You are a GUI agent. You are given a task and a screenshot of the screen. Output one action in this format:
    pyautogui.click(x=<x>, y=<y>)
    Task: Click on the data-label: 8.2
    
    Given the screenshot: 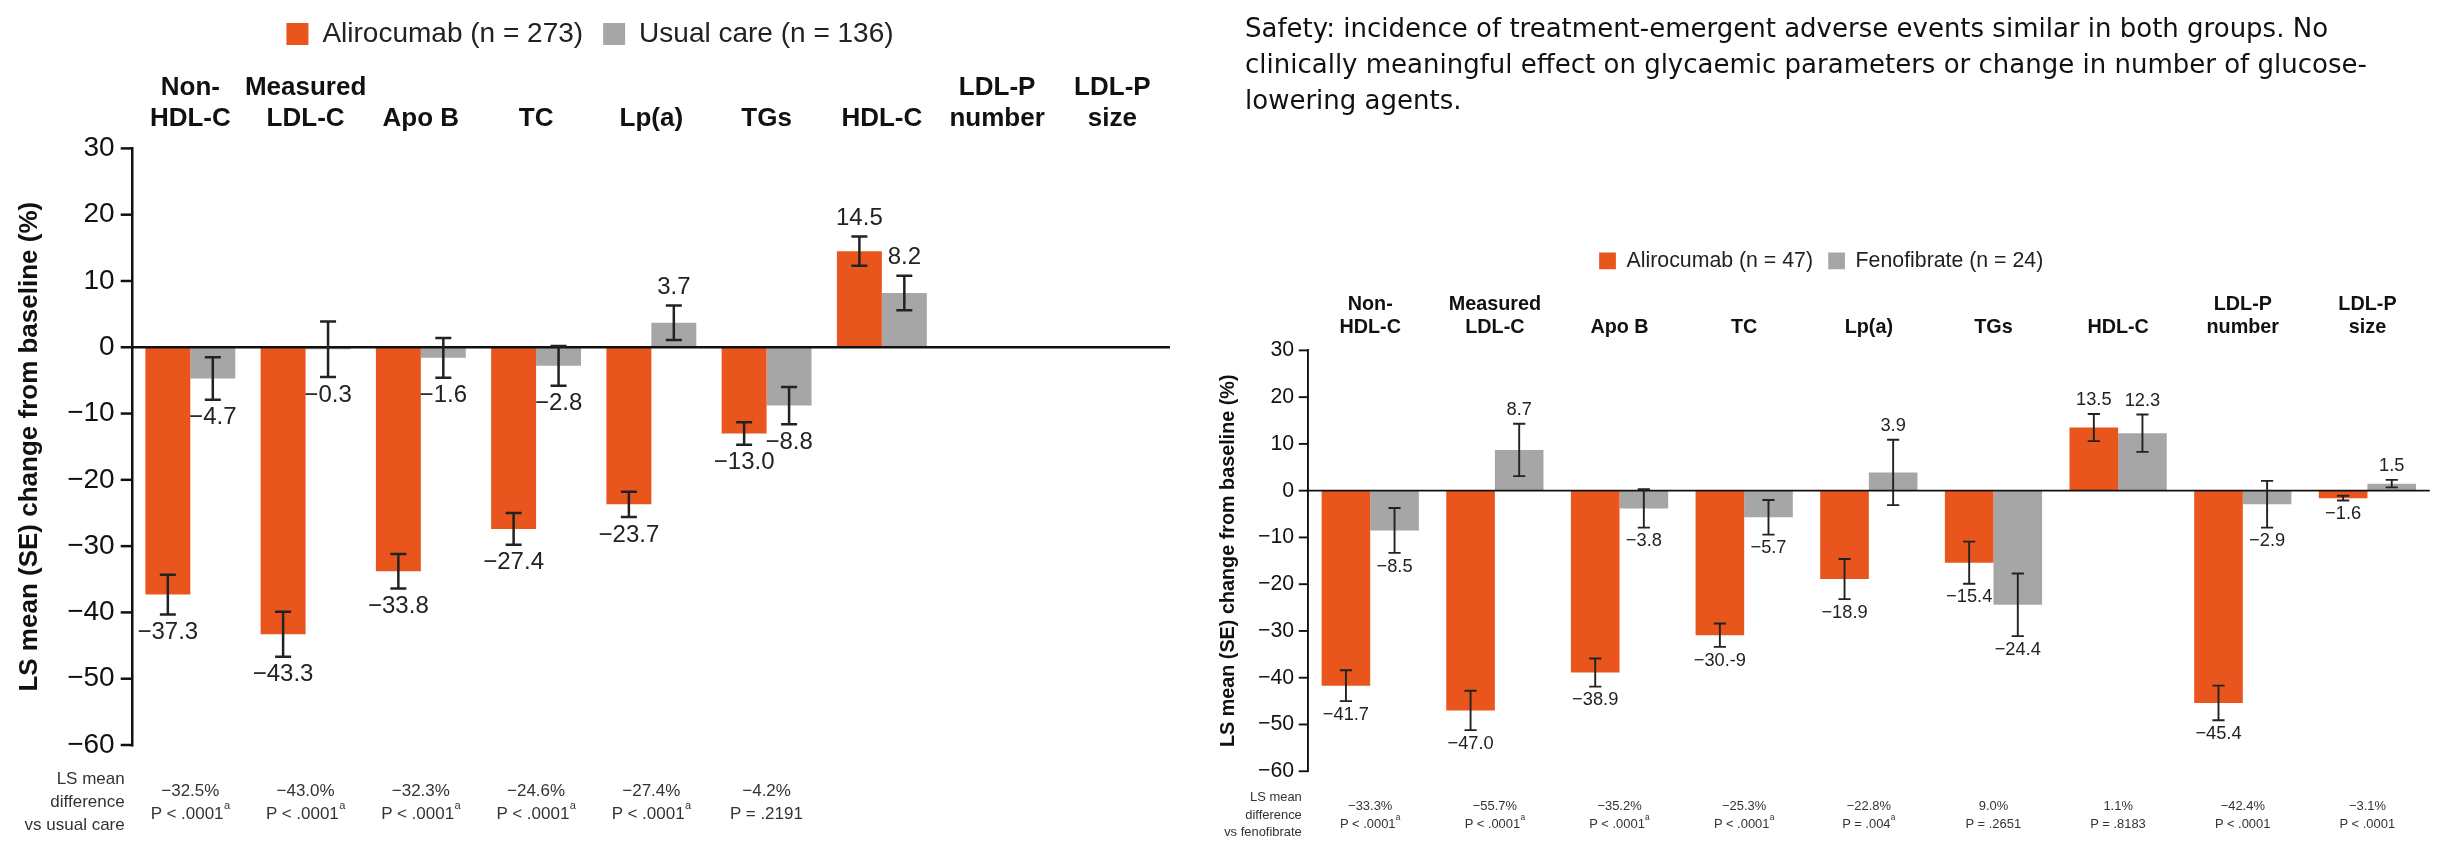 What is the action you would take?
    pyautogui.click(x=904, y=256)
    